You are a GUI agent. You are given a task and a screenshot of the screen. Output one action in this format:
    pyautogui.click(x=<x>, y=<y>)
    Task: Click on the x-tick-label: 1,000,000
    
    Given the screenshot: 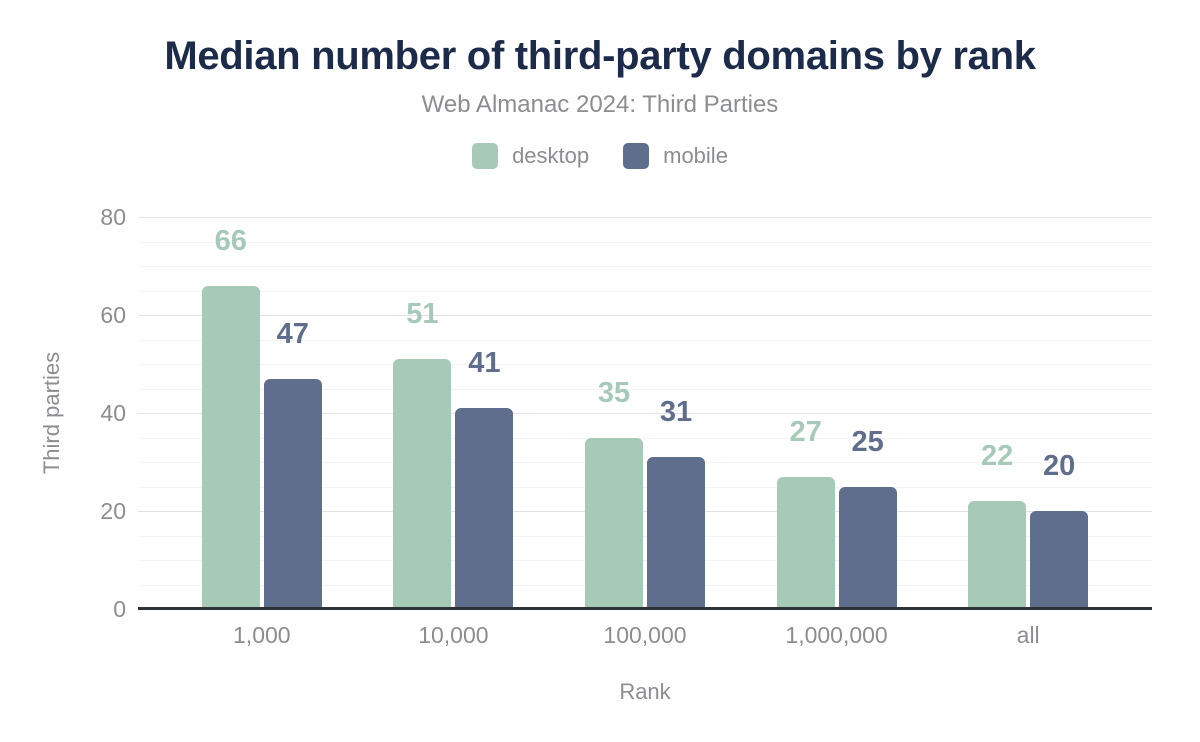 What is the action you would take?
    pyautogui.click(x=836, y=635)
    